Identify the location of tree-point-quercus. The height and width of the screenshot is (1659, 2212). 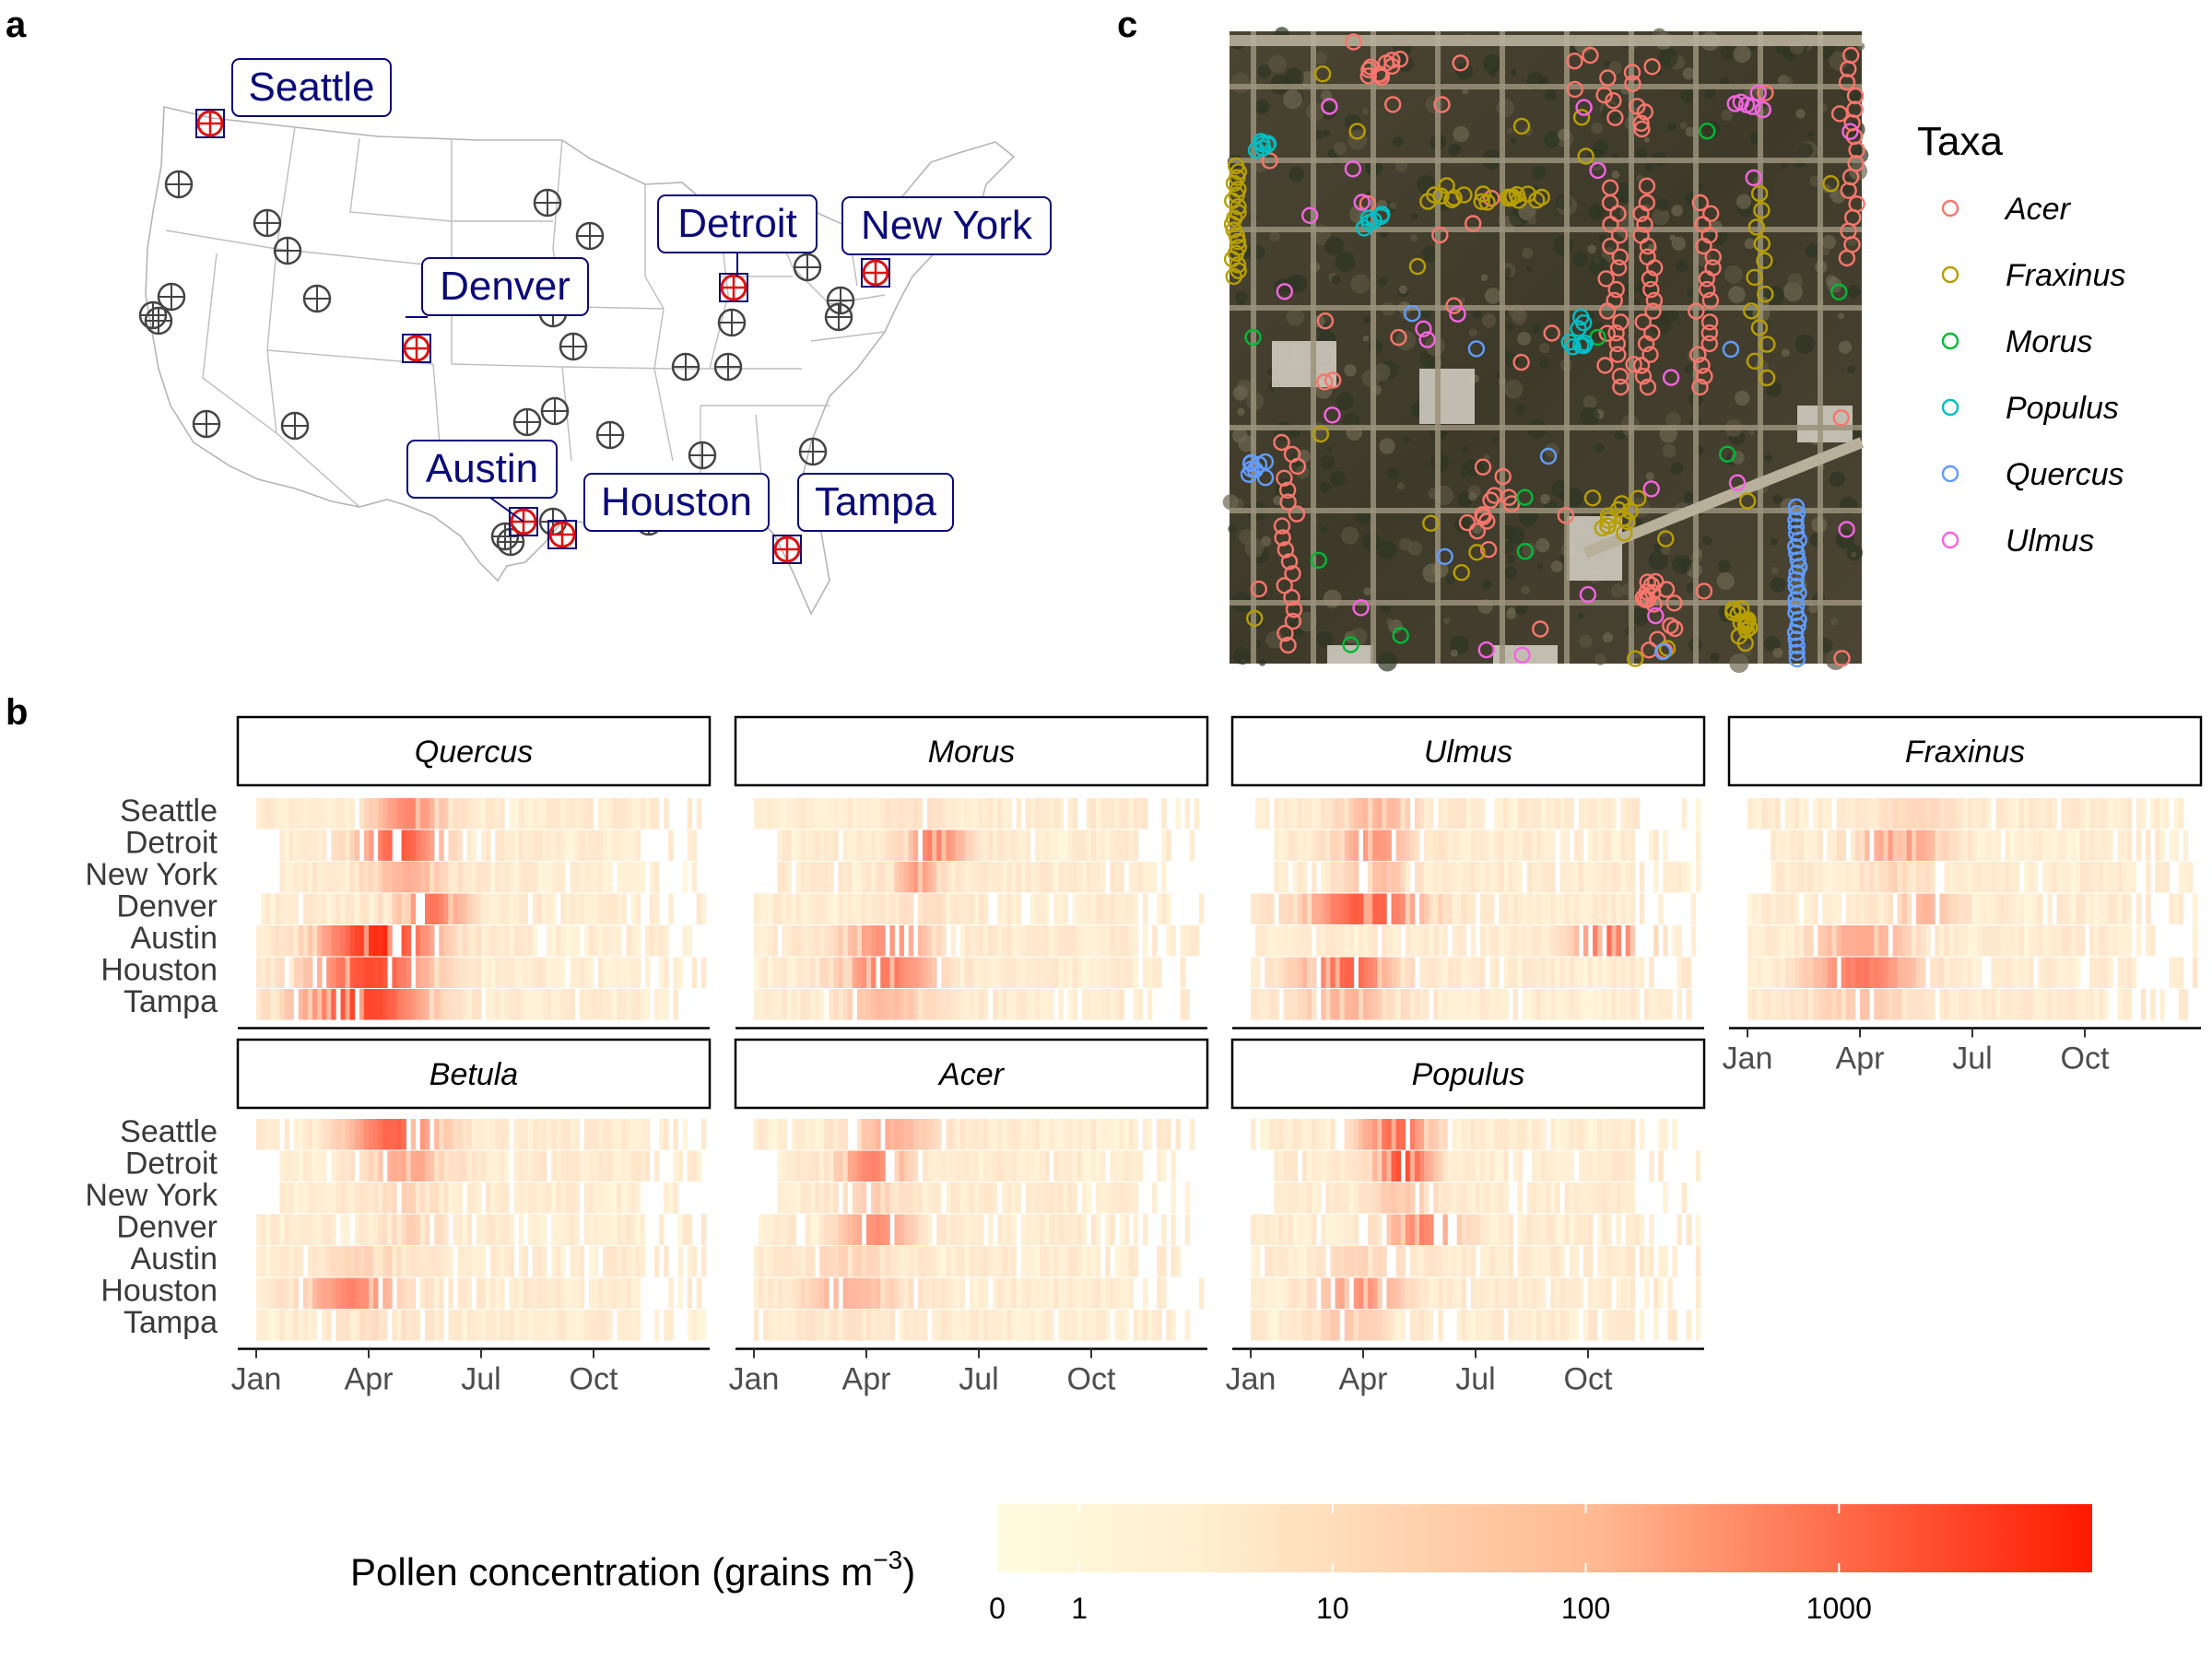
(1797, 573).